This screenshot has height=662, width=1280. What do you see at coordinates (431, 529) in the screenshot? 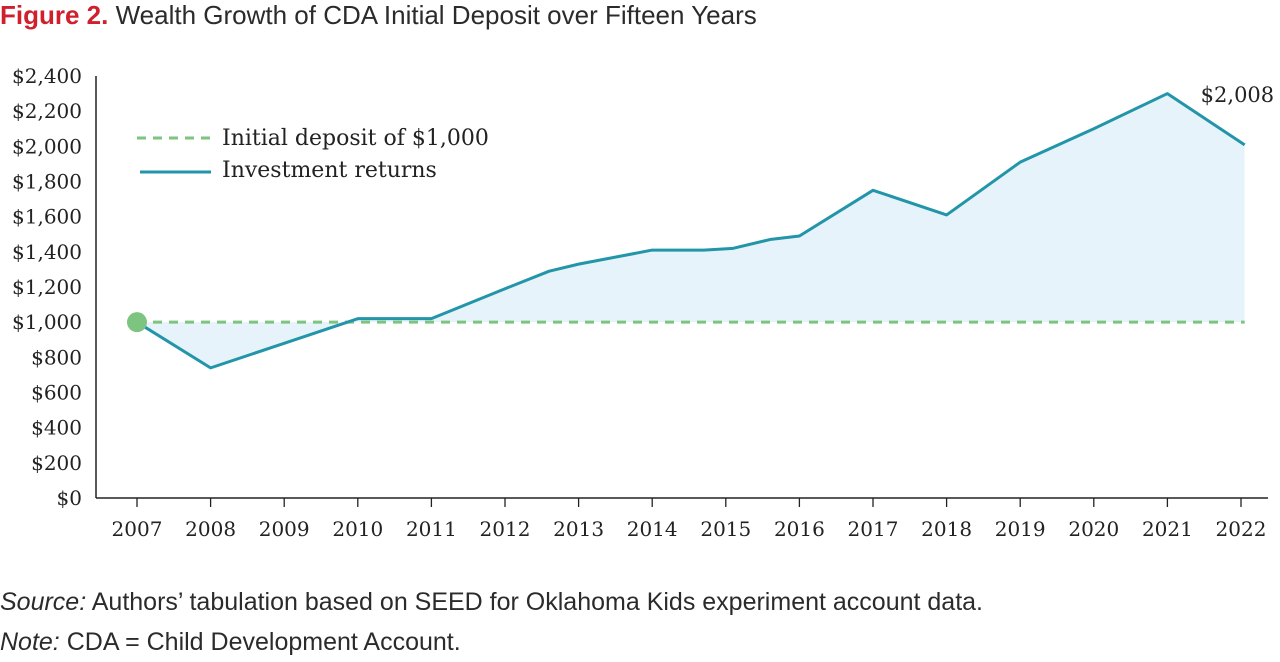
I see `x-tick-label: 2011` at bounding box center [431, 529].